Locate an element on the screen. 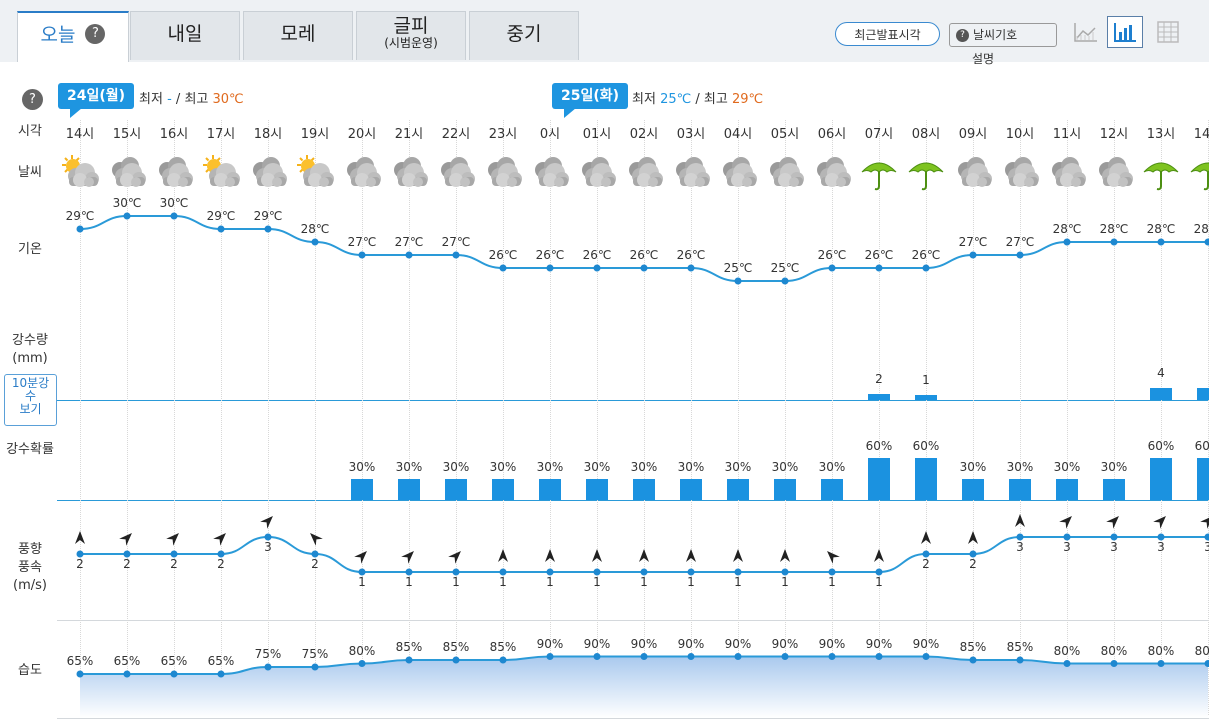 This screenshot has width=1209, height=723. table-icon is located at coordinates (1168, 32).